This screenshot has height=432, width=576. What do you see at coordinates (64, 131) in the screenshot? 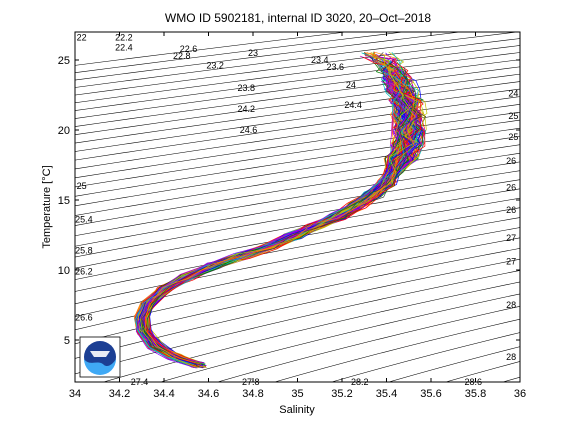
I see `y-tick-label: 20` at bounding box center [64, 131].